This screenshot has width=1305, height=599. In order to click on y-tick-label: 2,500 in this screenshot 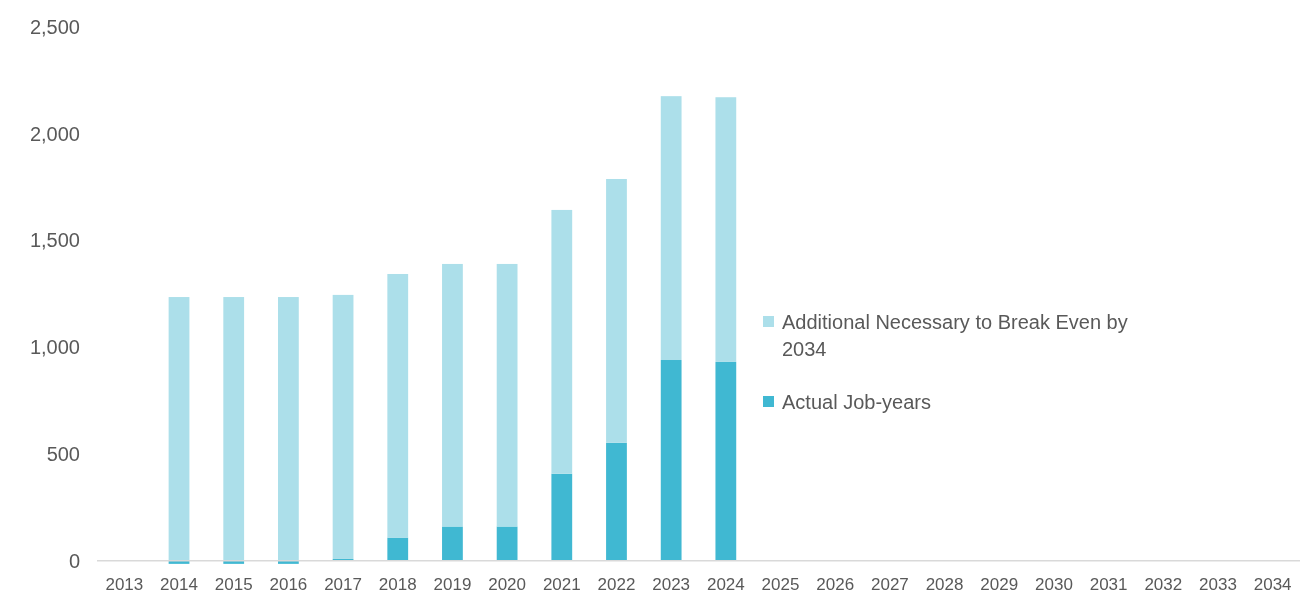, I will do `click(54, 26)`.